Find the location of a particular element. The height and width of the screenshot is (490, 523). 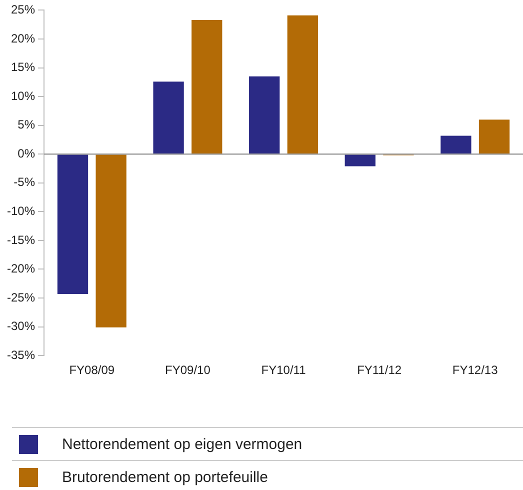

y-tick-label: -35% is located at coordinates (21, 355).